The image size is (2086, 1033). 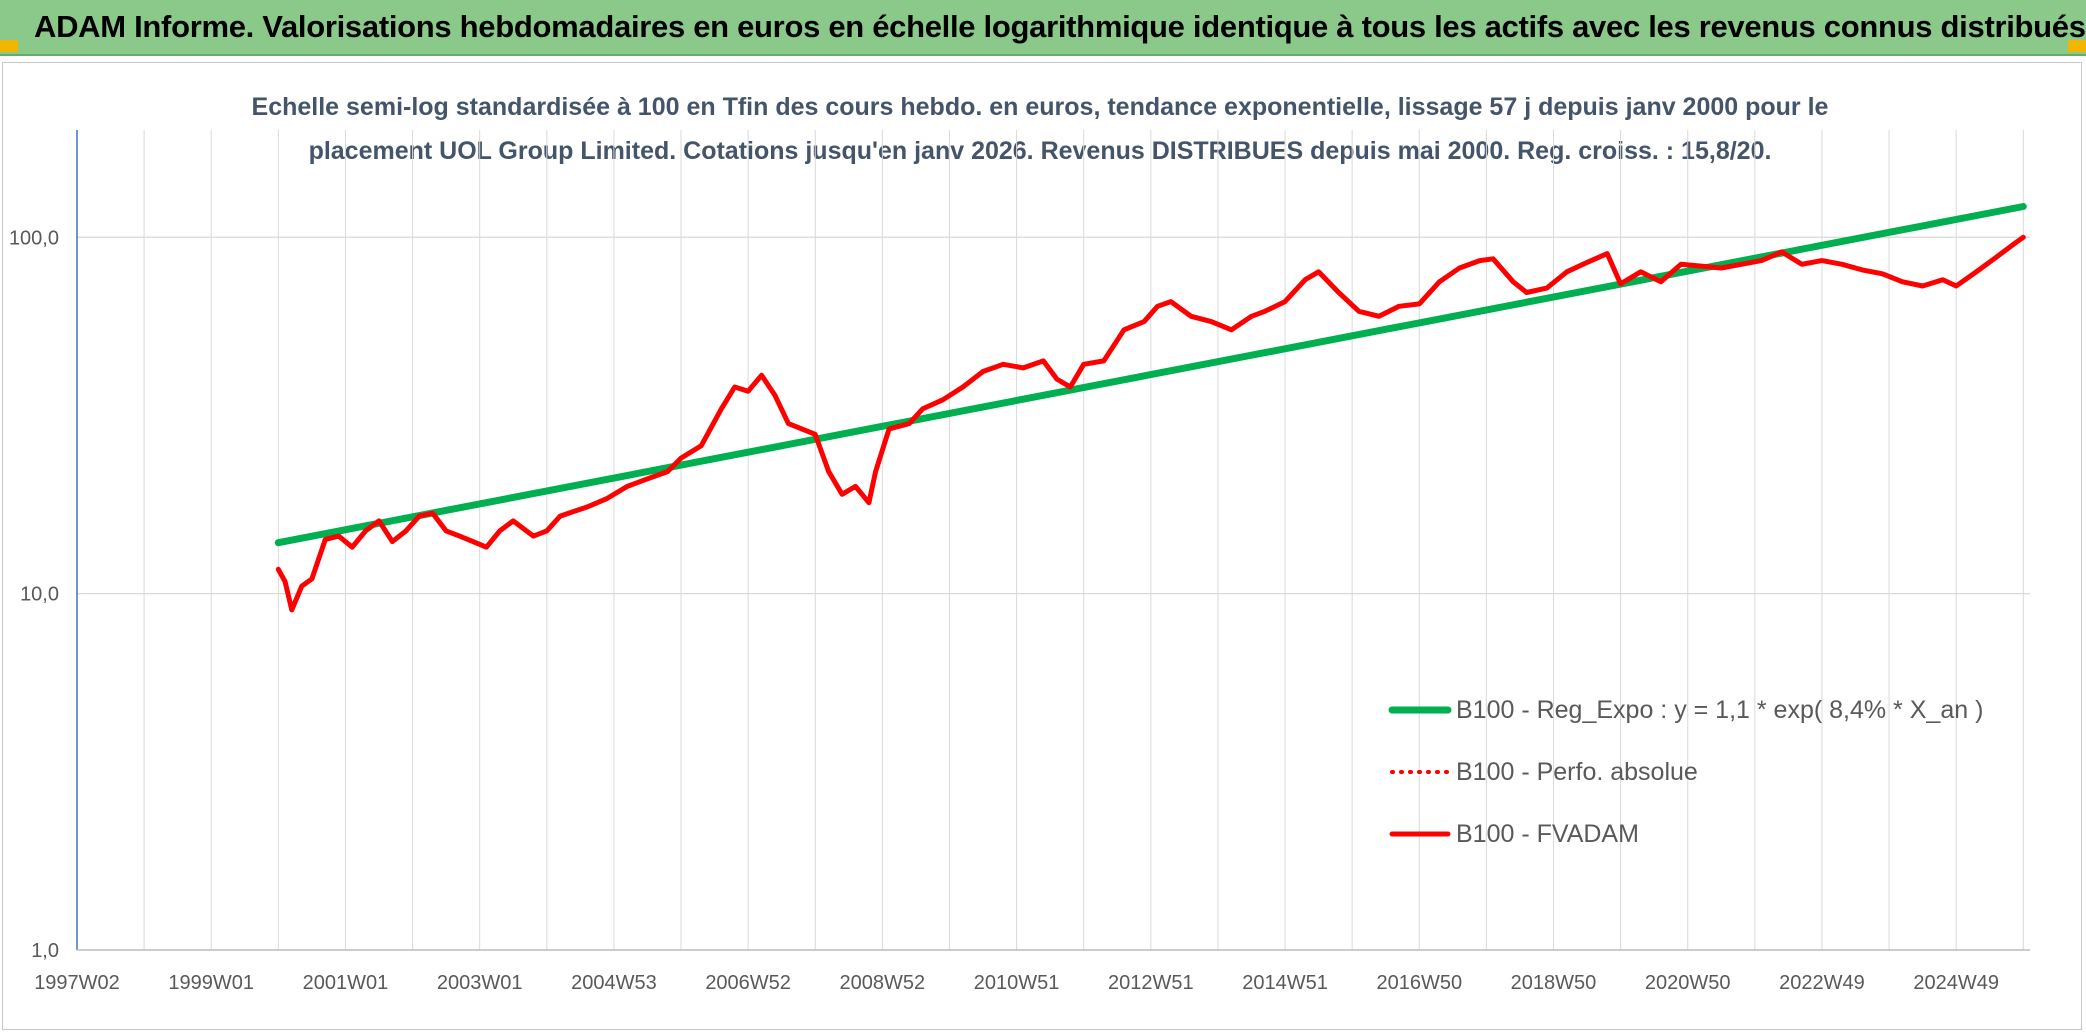 What do you see at coordinates (1285, 983) in the screenshot?
I see `x-tick-label: 2014W51` at bounding box center [1285, 983].